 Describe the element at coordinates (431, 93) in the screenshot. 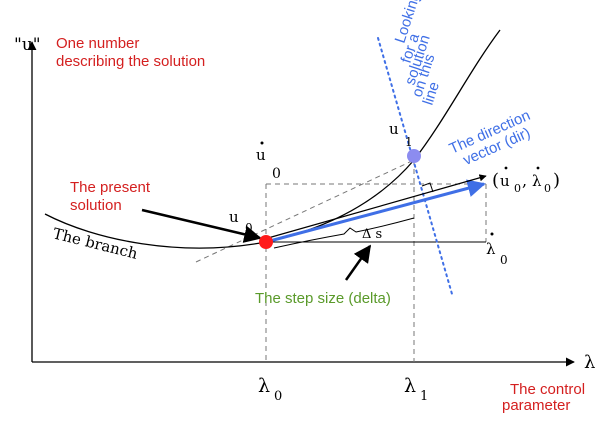

I see `looking-label-line5: line` at that location.